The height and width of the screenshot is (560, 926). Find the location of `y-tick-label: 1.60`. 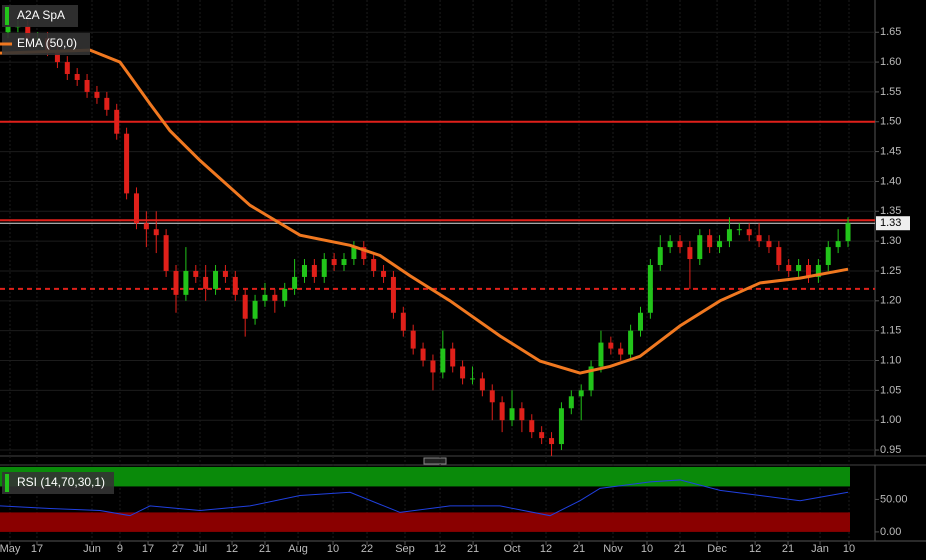

y-tick-label: 1.60 is located at coordinates (890, 62).